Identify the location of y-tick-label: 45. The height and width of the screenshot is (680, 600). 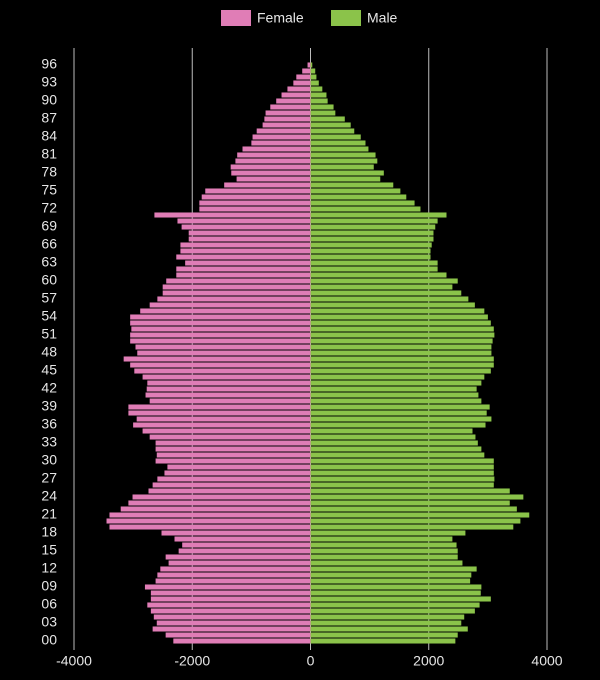
(49, 370).